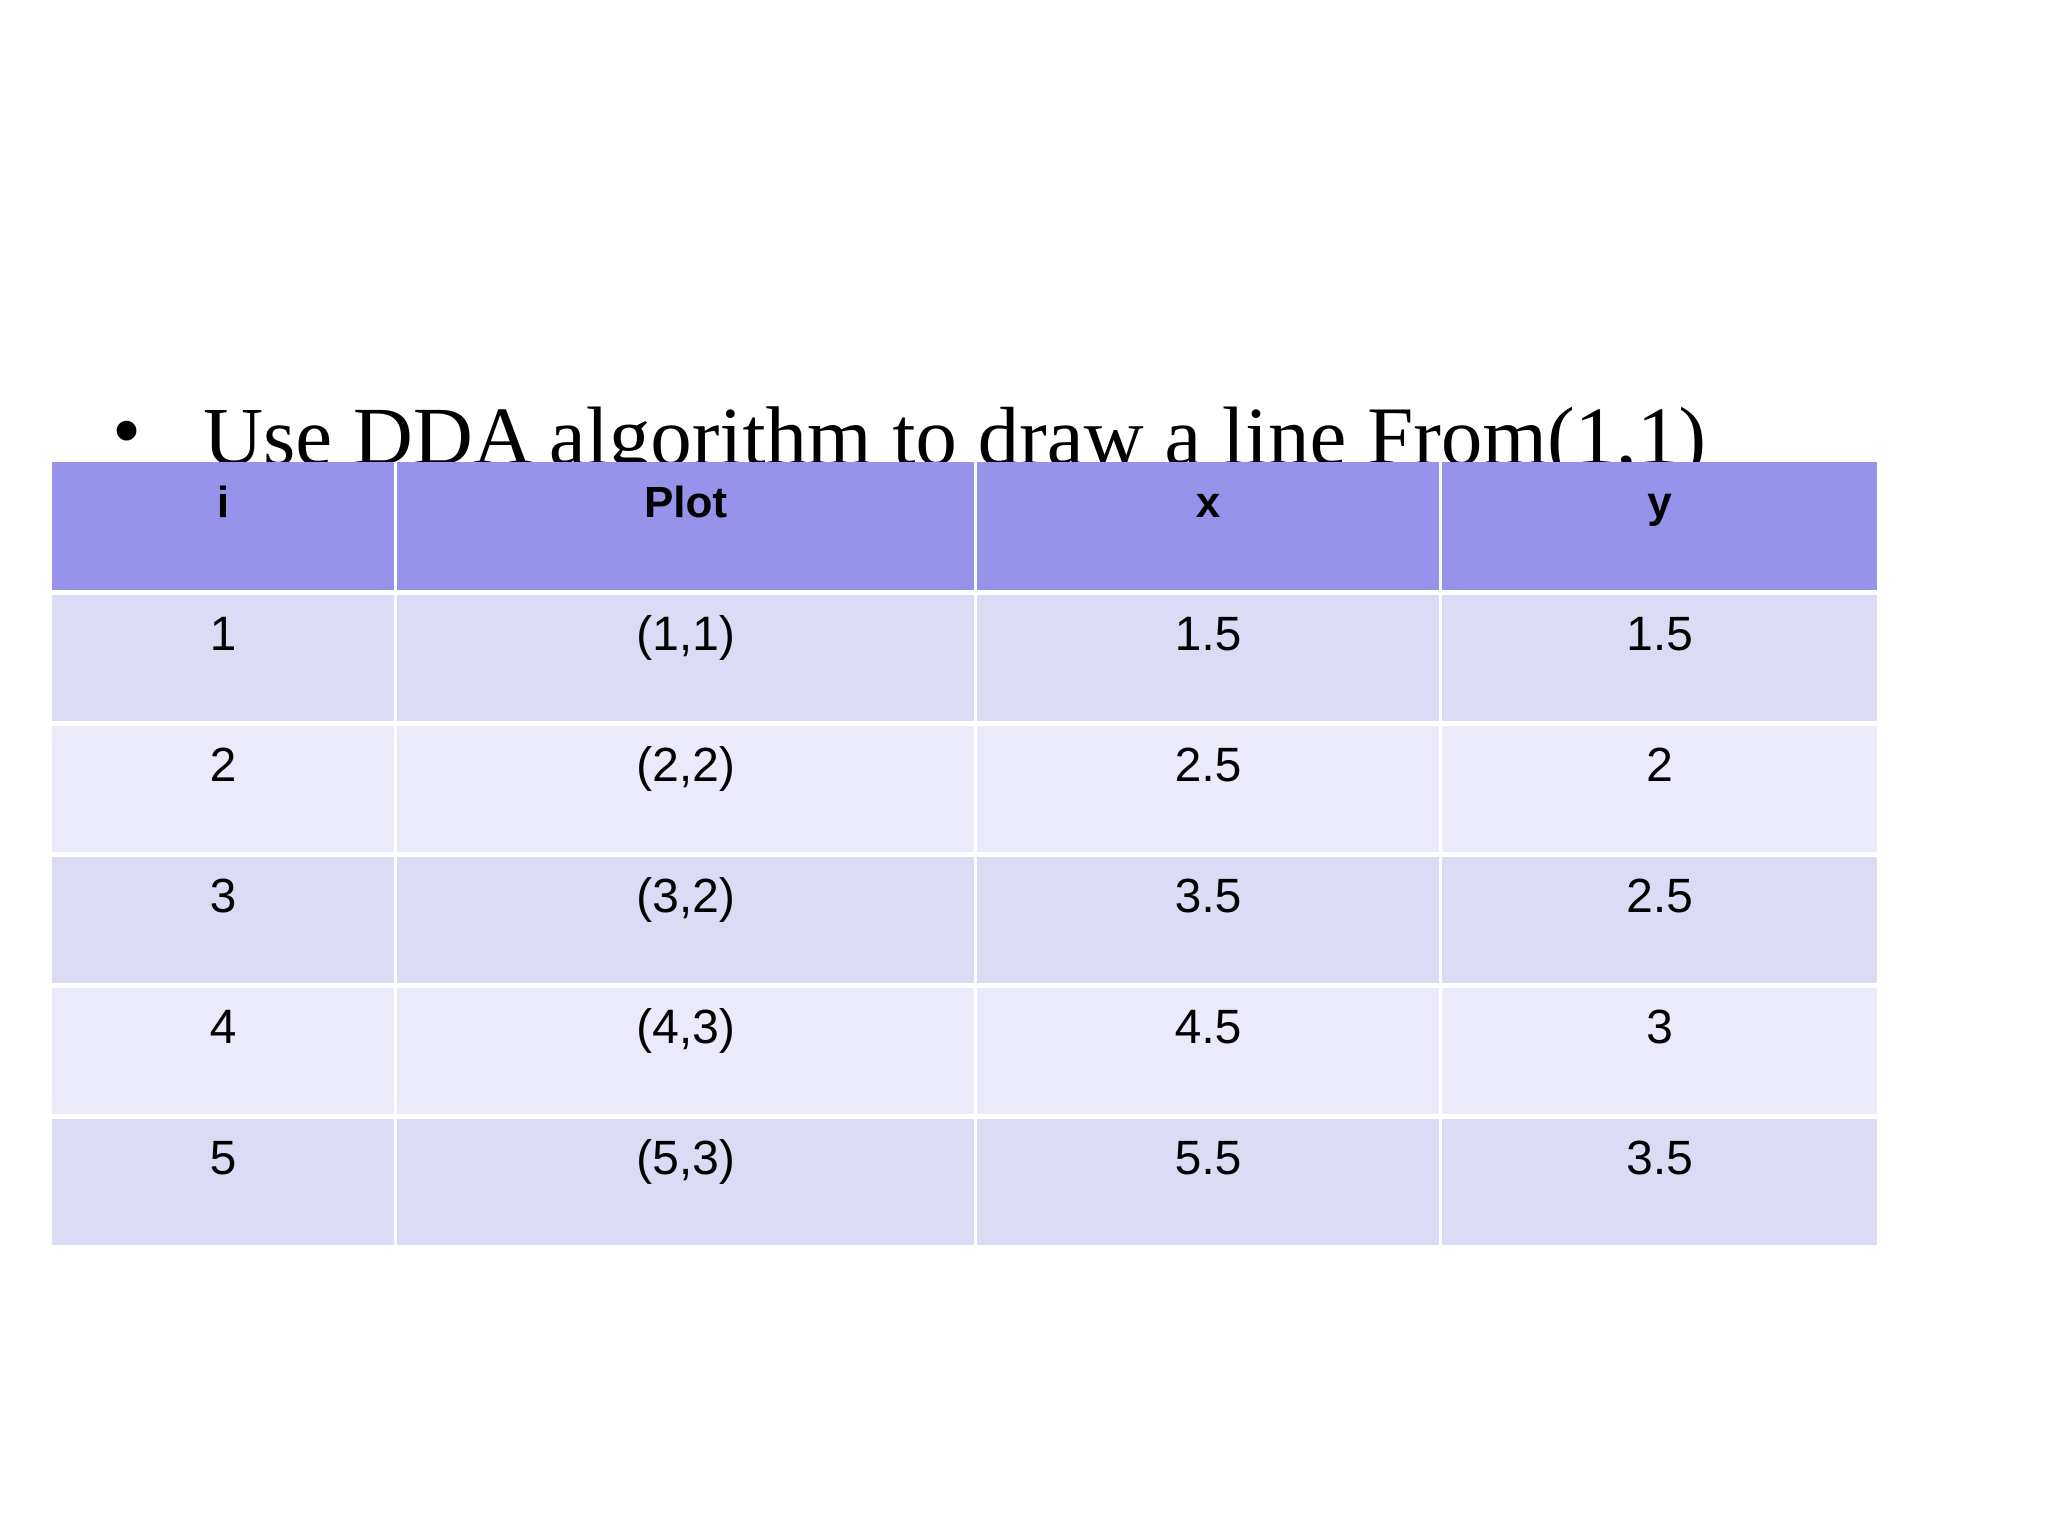  Describe the element at coordinates (1209, 1182) in the screenshot. I see `cell-x: 5.5` at that location.